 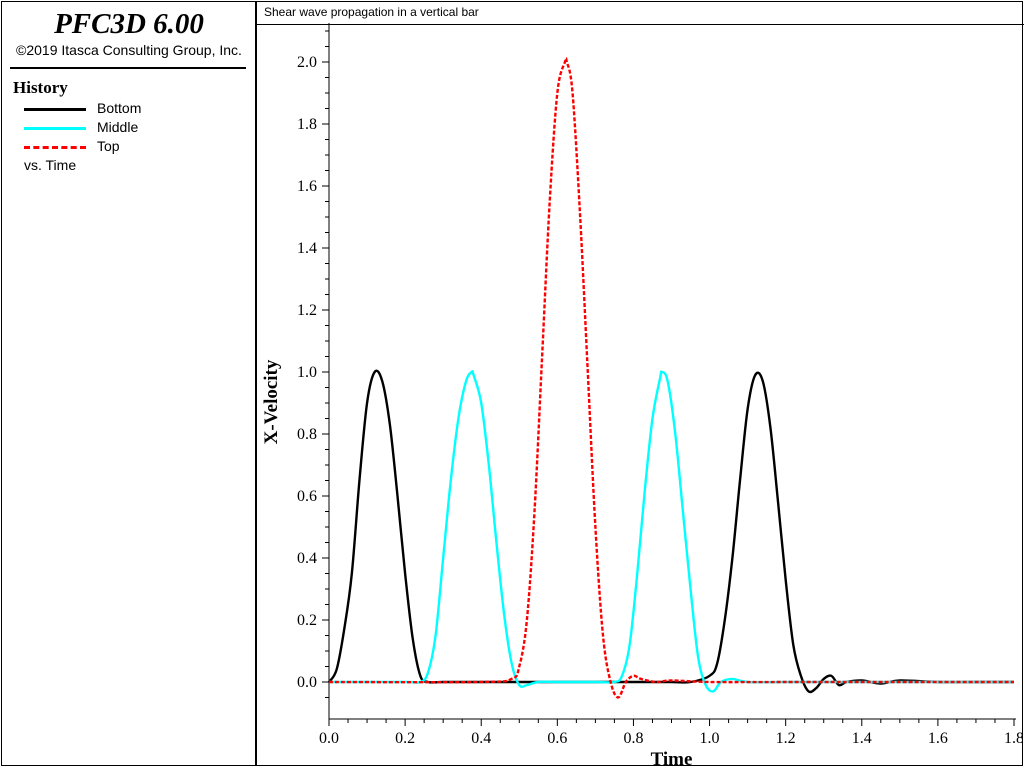 I want to click on y-tick-label: 1.2, so click(x=307, y=310).